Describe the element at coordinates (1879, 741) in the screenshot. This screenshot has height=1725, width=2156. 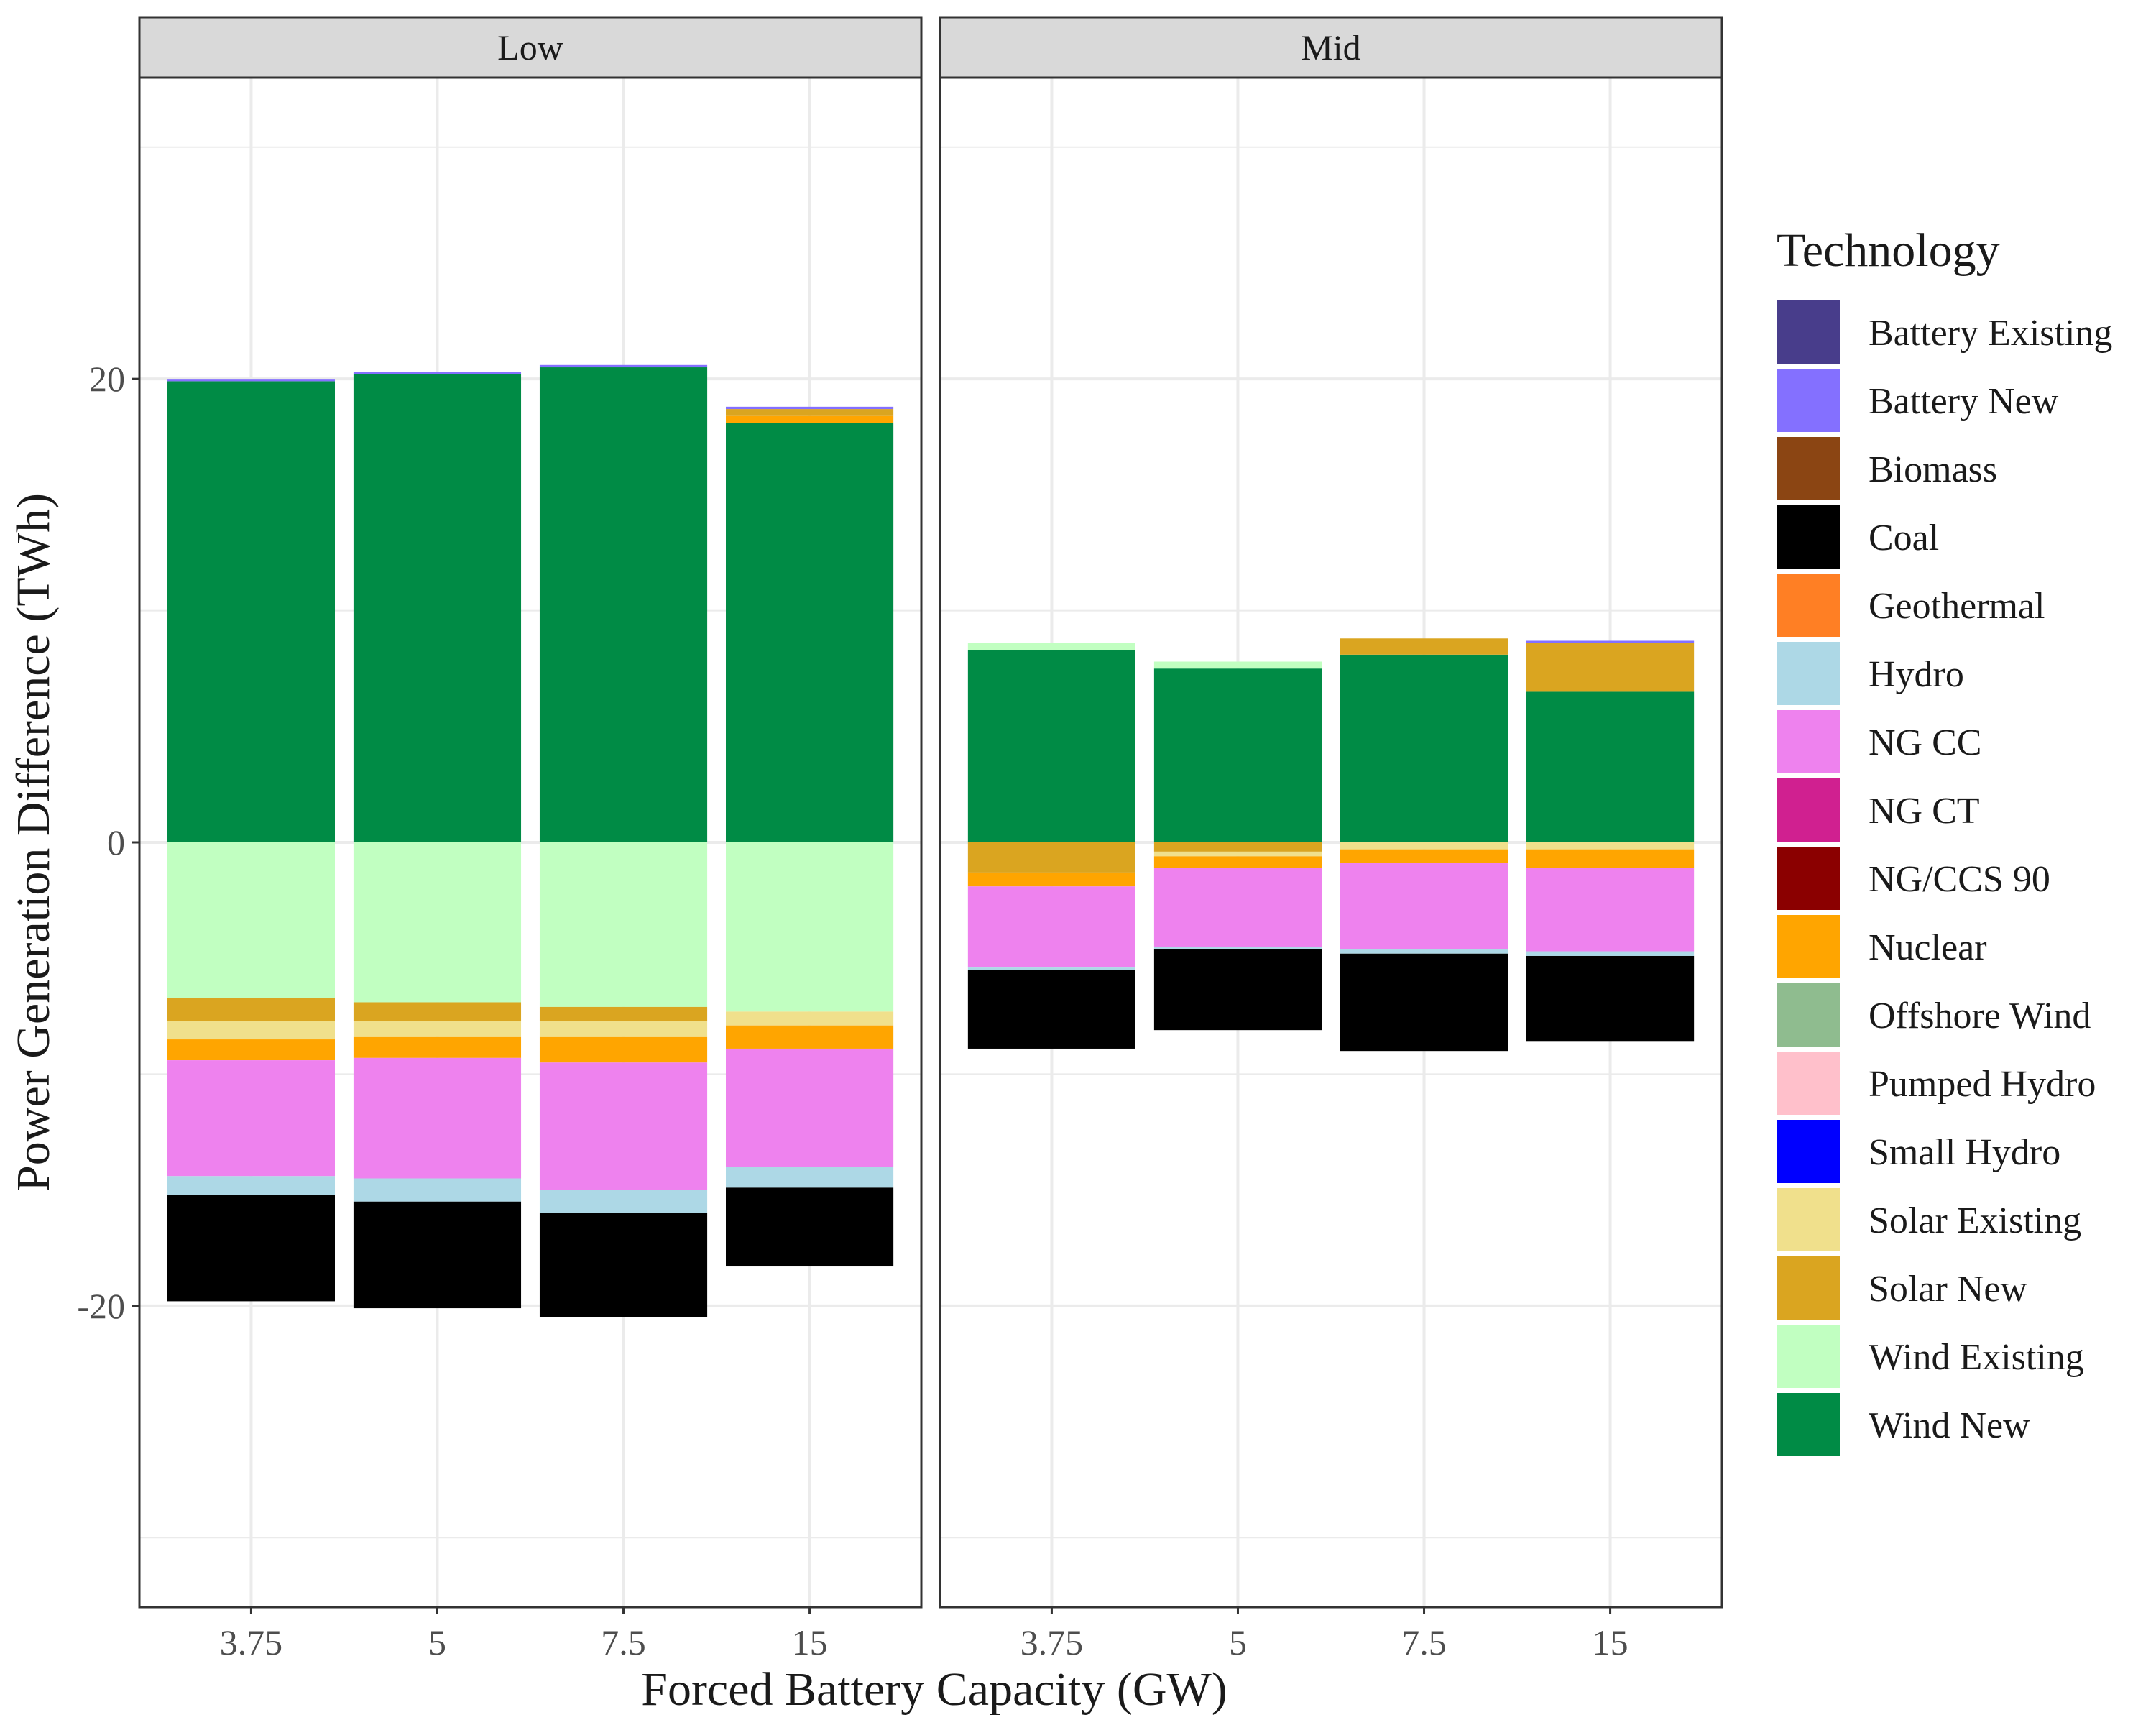
I see `legend-item-ng-cc: NG CC` at that location.